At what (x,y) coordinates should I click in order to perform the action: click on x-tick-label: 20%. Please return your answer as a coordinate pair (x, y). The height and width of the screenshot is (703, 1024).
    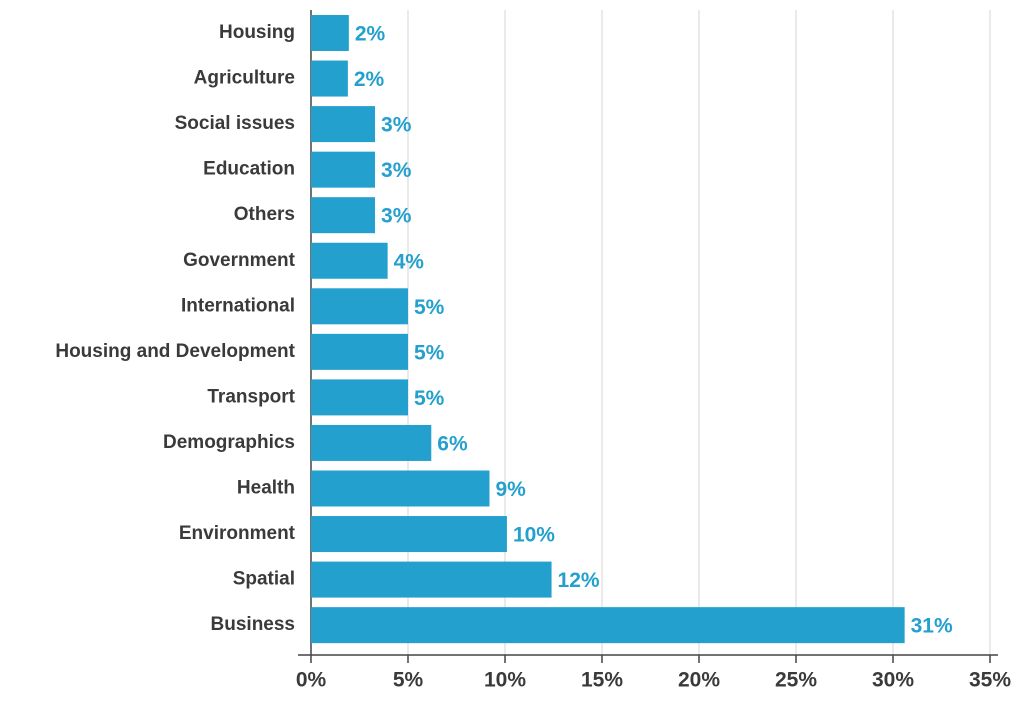
    Looking at the image, I should click on (699, 680).